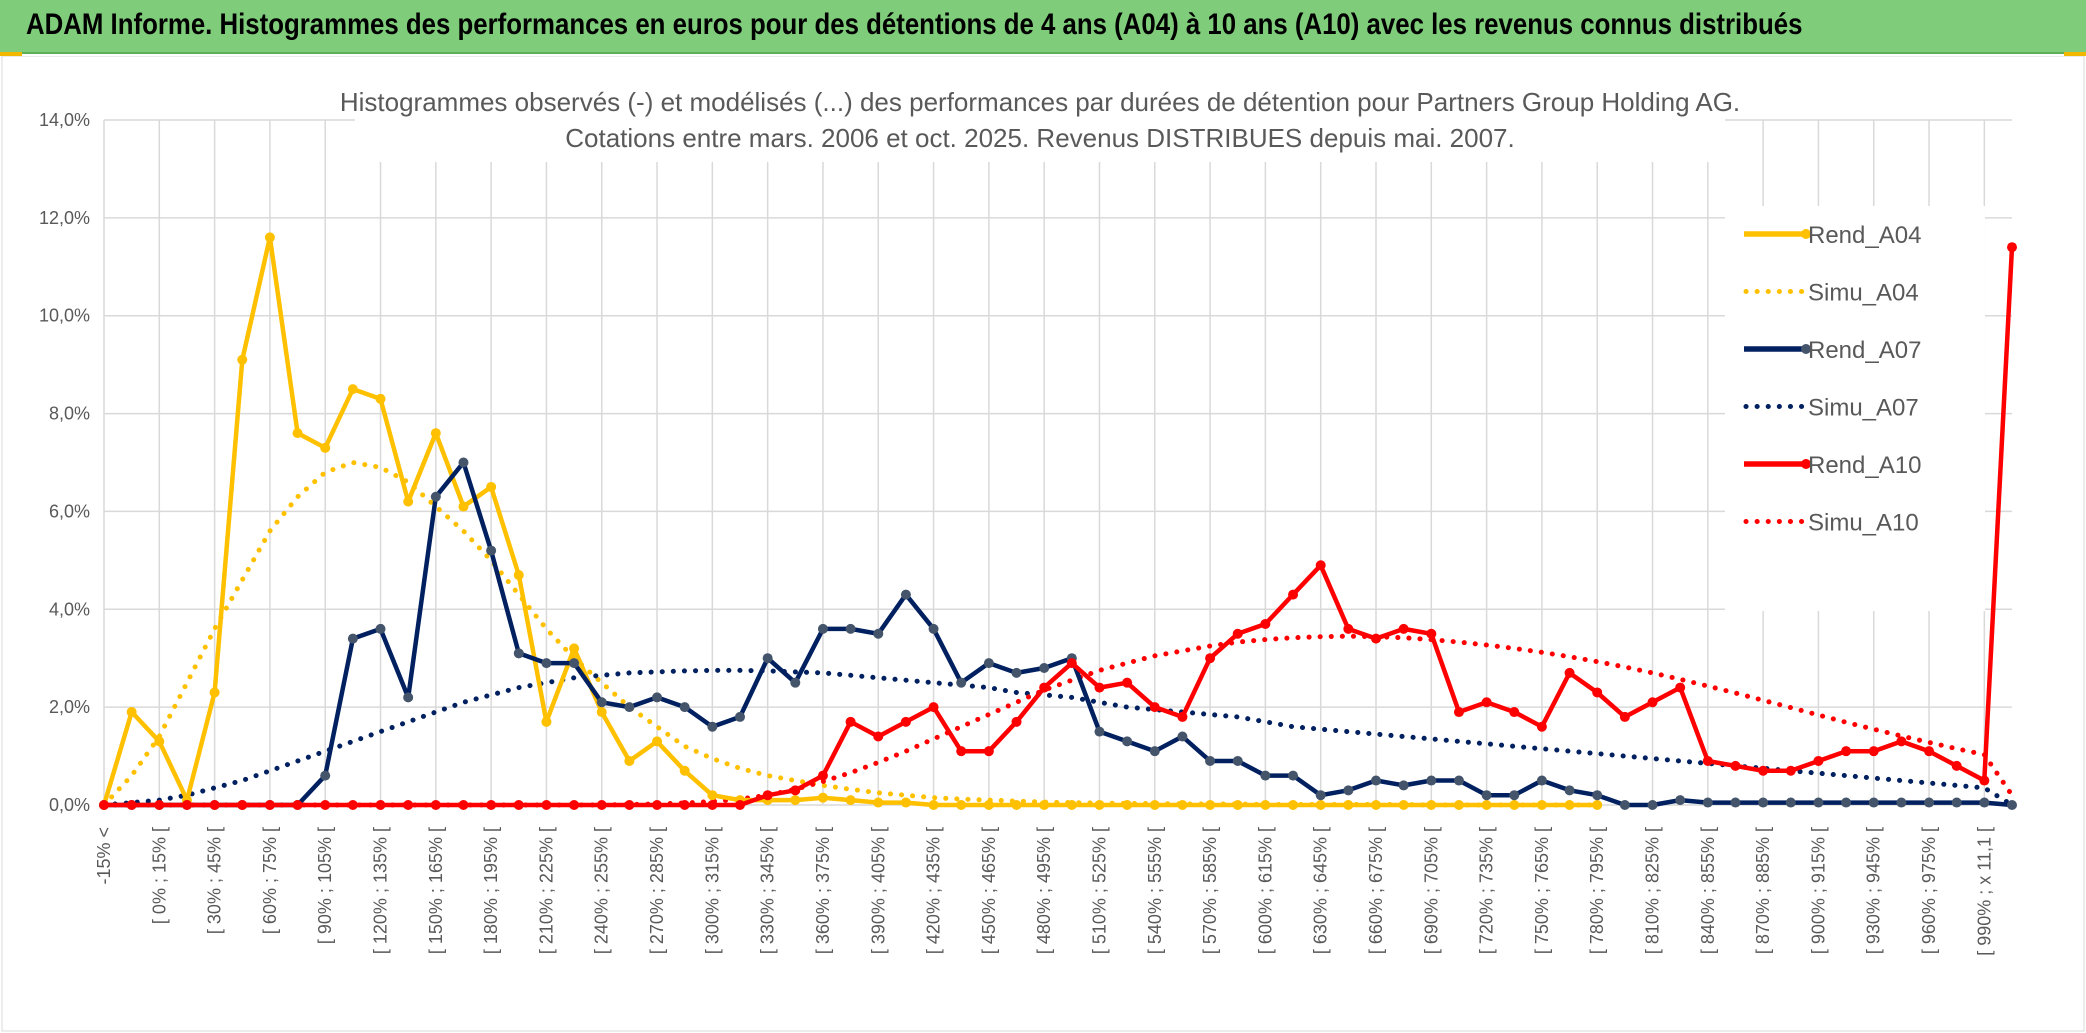 This screenshot has width=2086, height=1033. Describe the element at coordinates (934, 890) in the screenshot. I see `x-tick-label: [ 420% ; 435% [` at that location.